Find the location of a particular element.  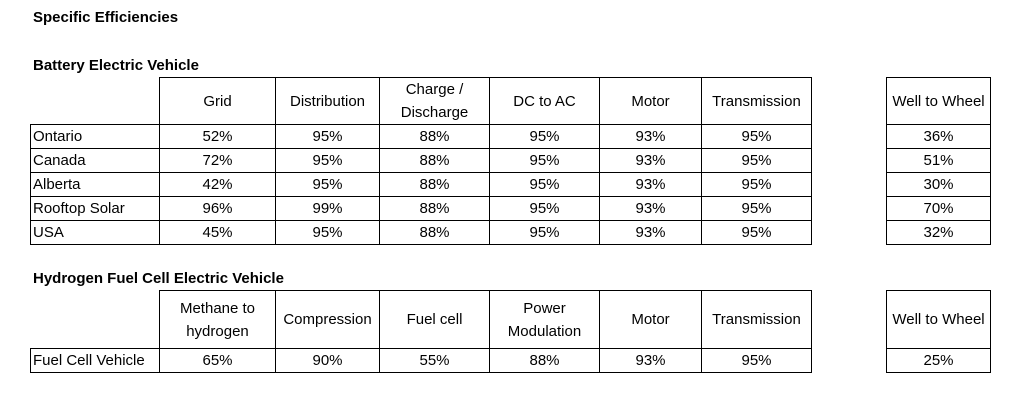

bev-corner-cell is located at coordinates (95, 101).